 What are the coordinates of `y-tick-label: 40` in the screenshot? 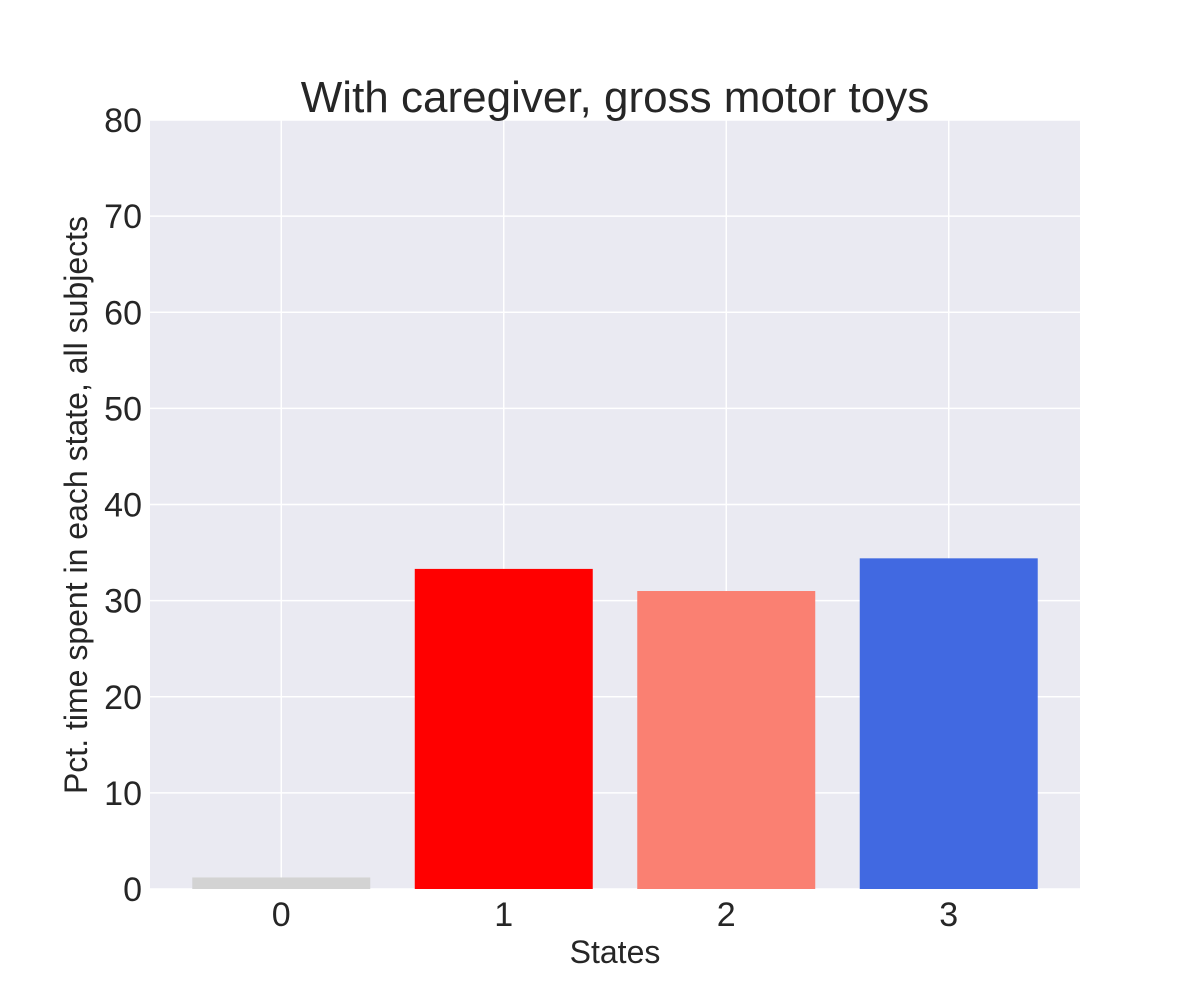 It's located at (123, 506).